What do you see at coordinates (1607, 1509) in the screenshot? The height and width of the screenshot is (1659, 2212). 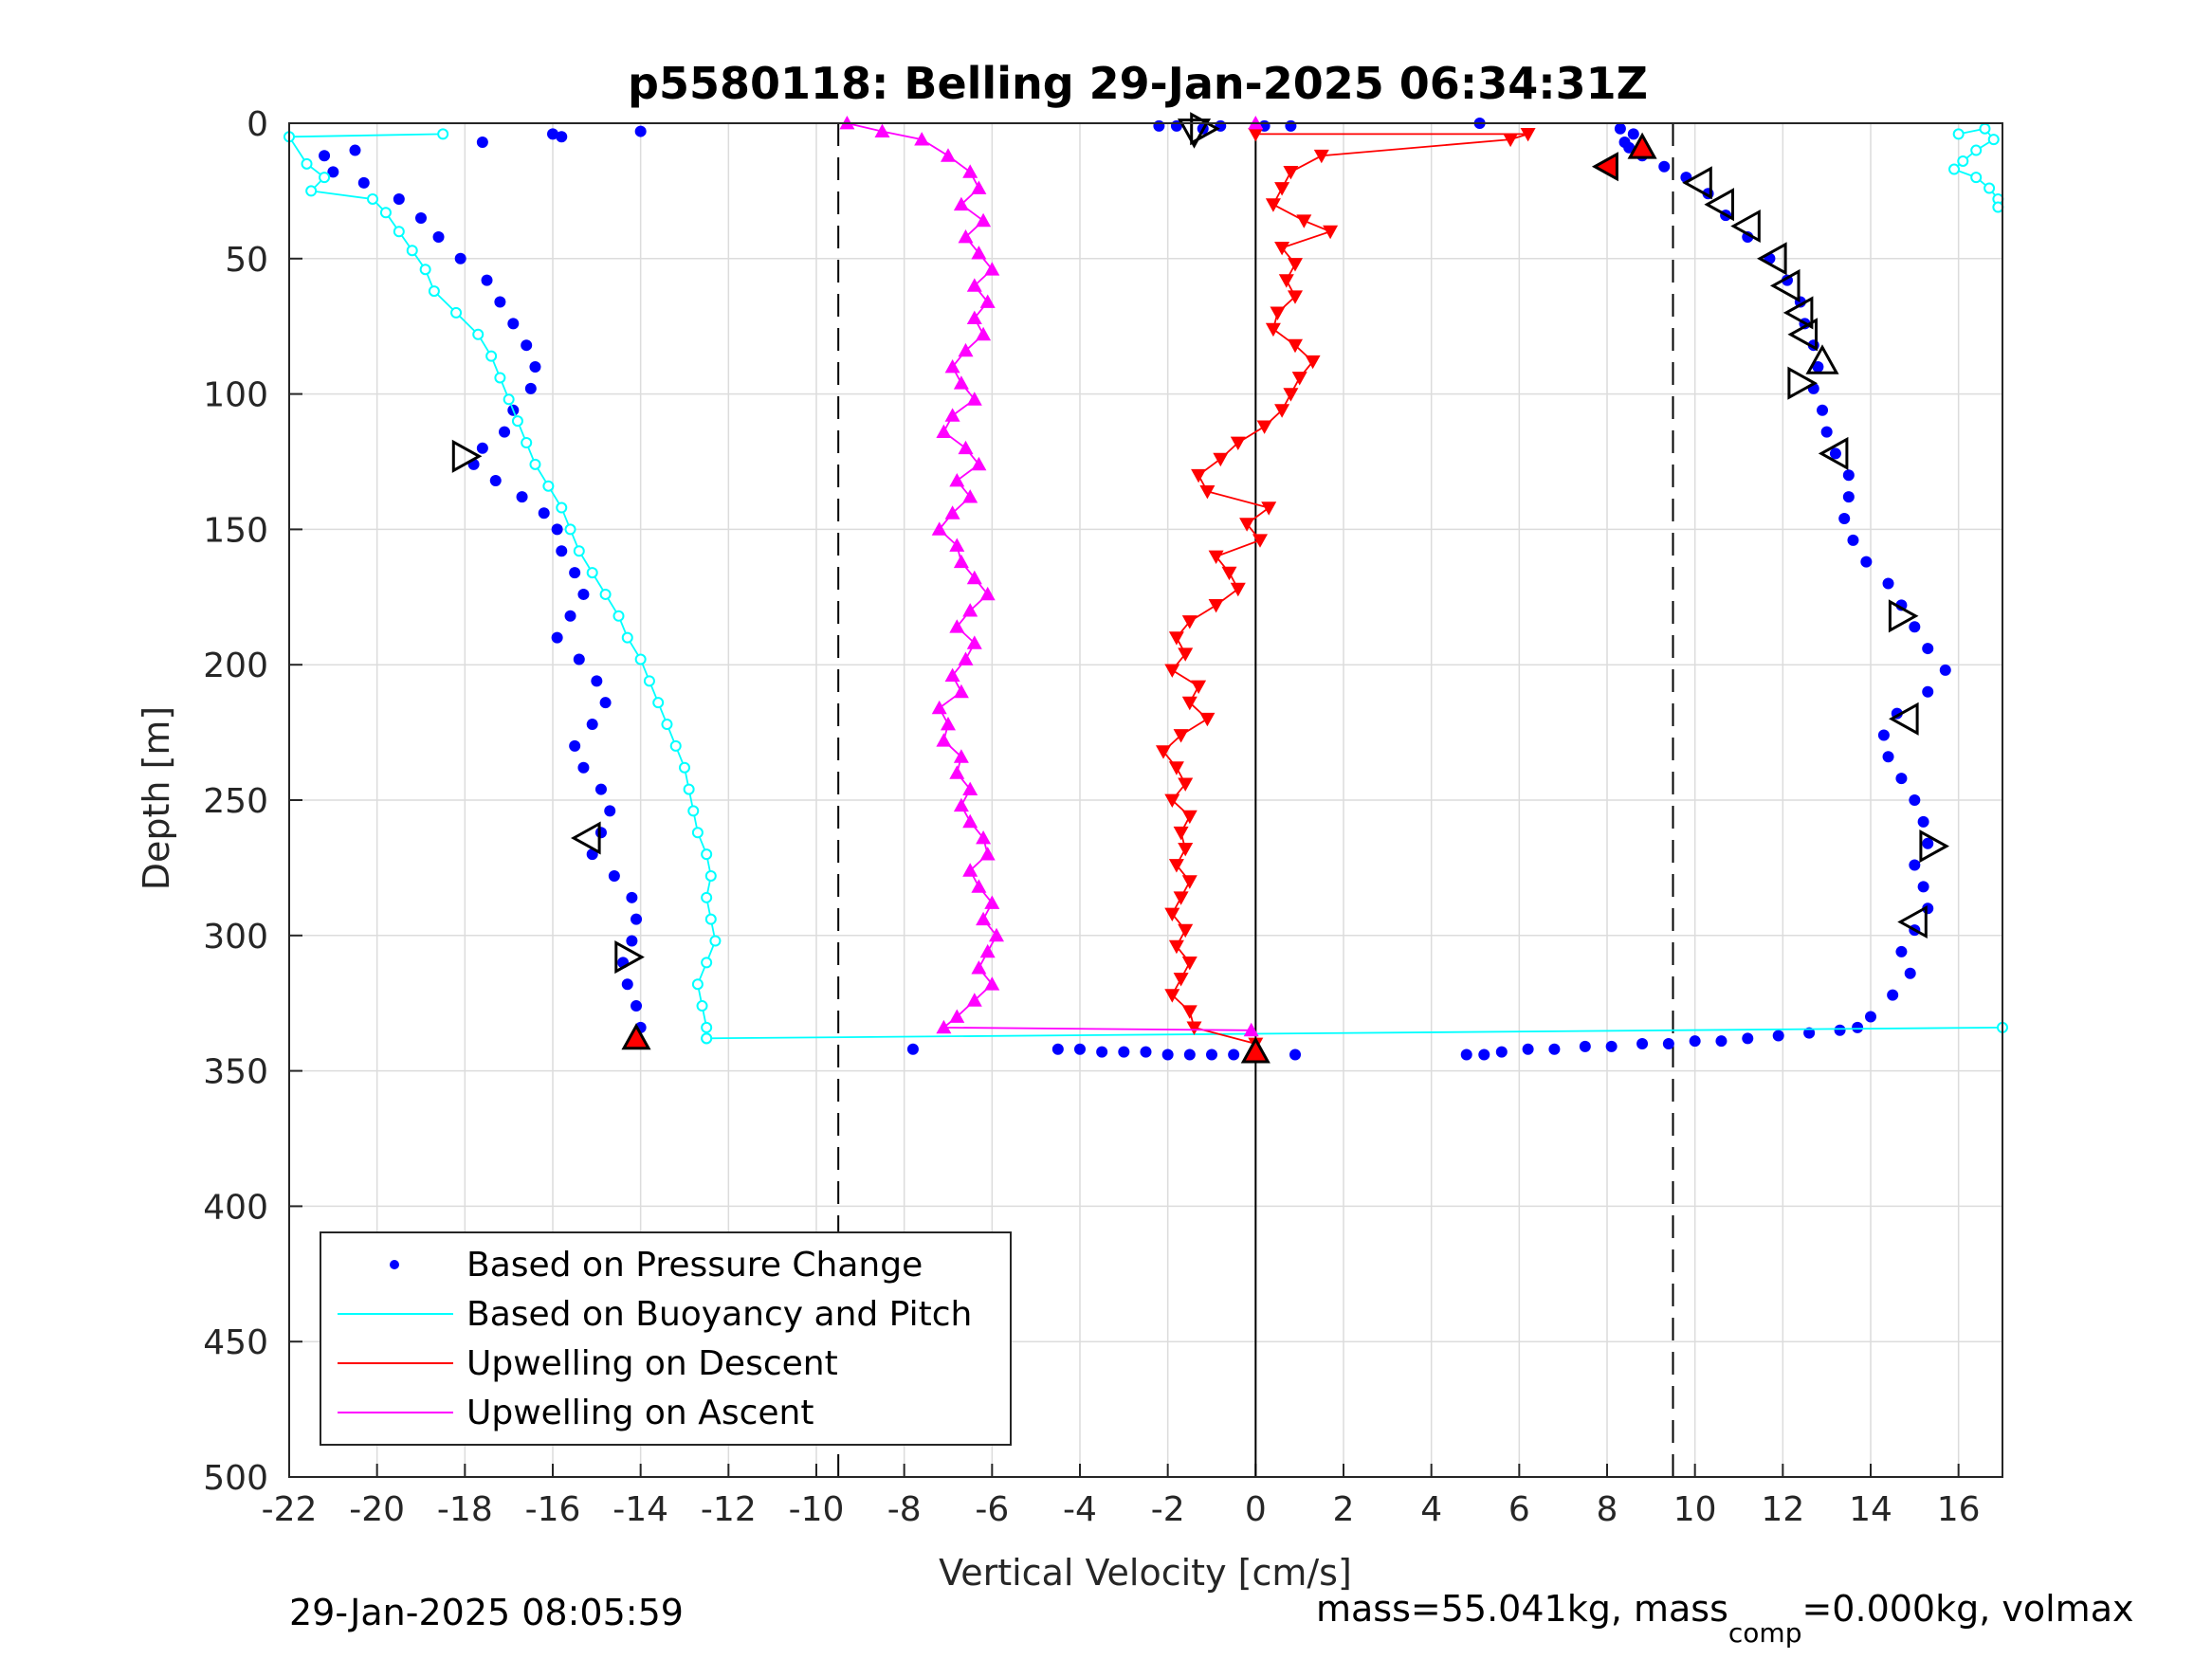 I see `x-tick-label: 8` at bounding box center [1607, 1509].